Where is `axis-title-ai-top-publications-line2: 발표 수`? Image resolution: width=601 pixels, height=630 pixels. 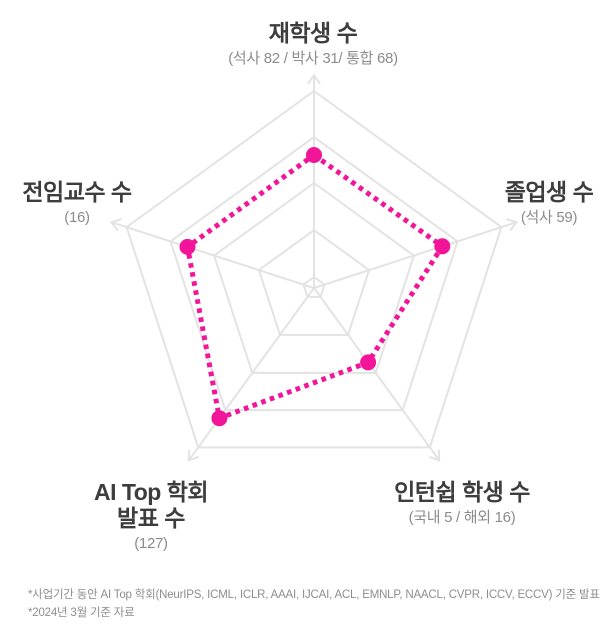
axis-title-ai-top-publications-line2: 발표 수 is located at coordinates (151, 518).